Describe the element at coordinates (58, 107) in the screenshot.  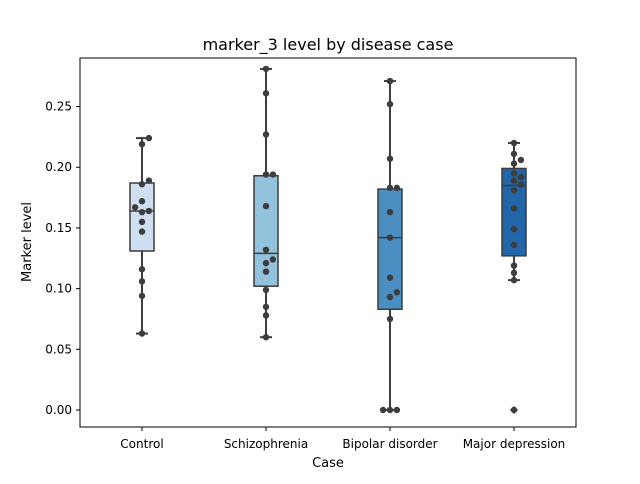
I see `y-tick-label: 0.25` at that location.